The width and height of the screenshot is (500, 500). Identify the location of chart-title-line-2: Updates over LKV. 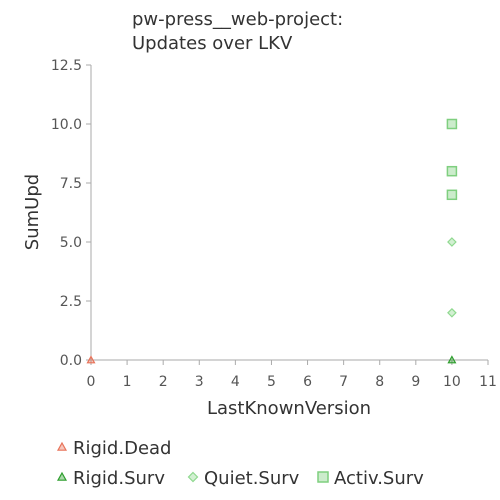
(212, 43).